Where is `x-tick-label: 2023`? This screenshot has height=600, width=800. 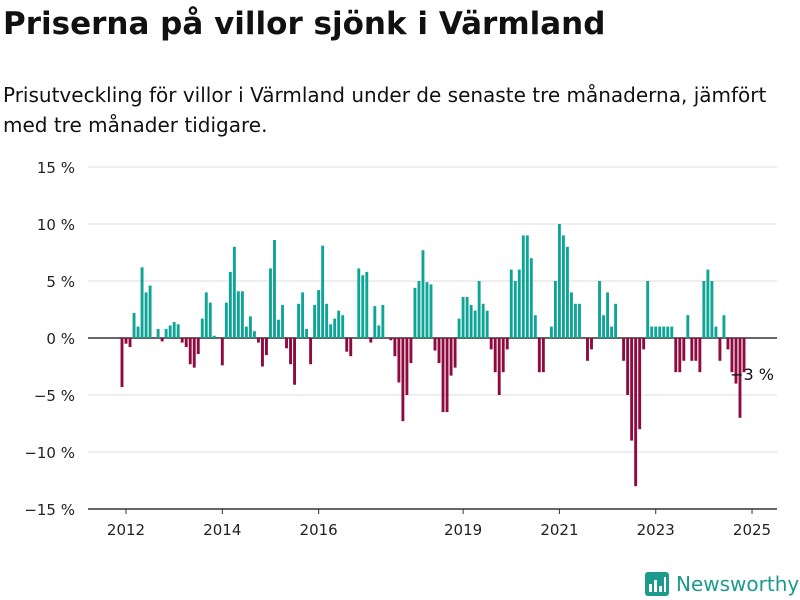
x-tick-label: 2023 is located at coordinates (656, 530).